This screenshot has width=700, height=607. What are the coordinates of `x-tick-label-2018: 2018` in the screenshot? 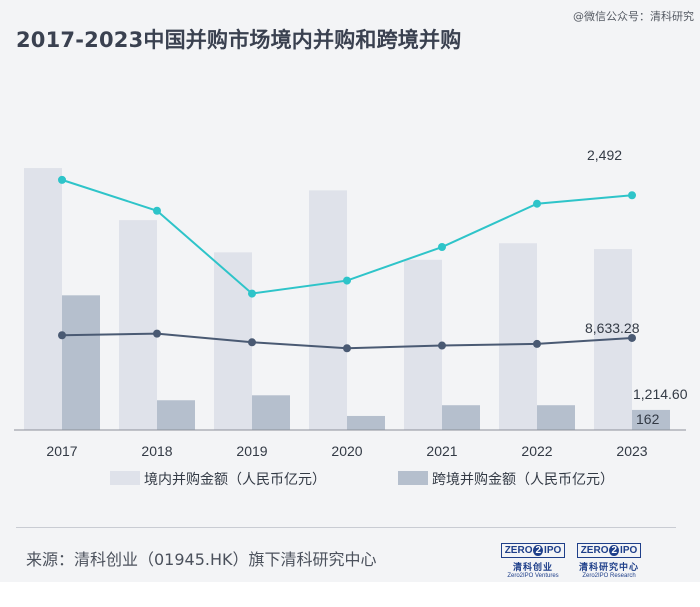 It's located at (156, 451).